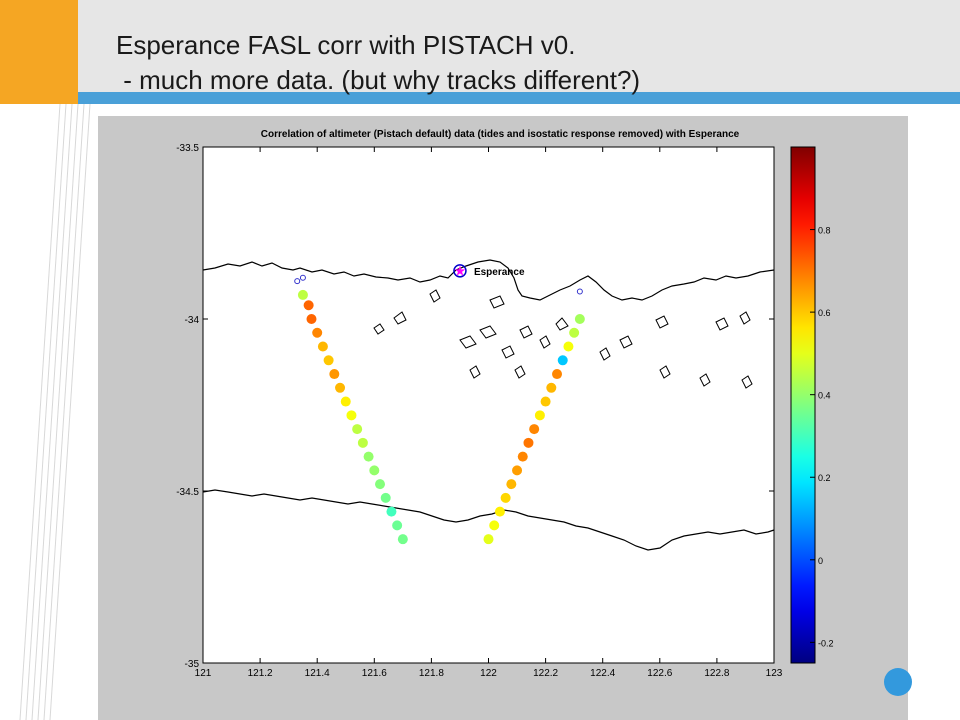 This screenshot has height=720, width=960. Describe the element at coordinates (187, 148) in the screenshot. I see `y-tick-label: -33.5` at that location.